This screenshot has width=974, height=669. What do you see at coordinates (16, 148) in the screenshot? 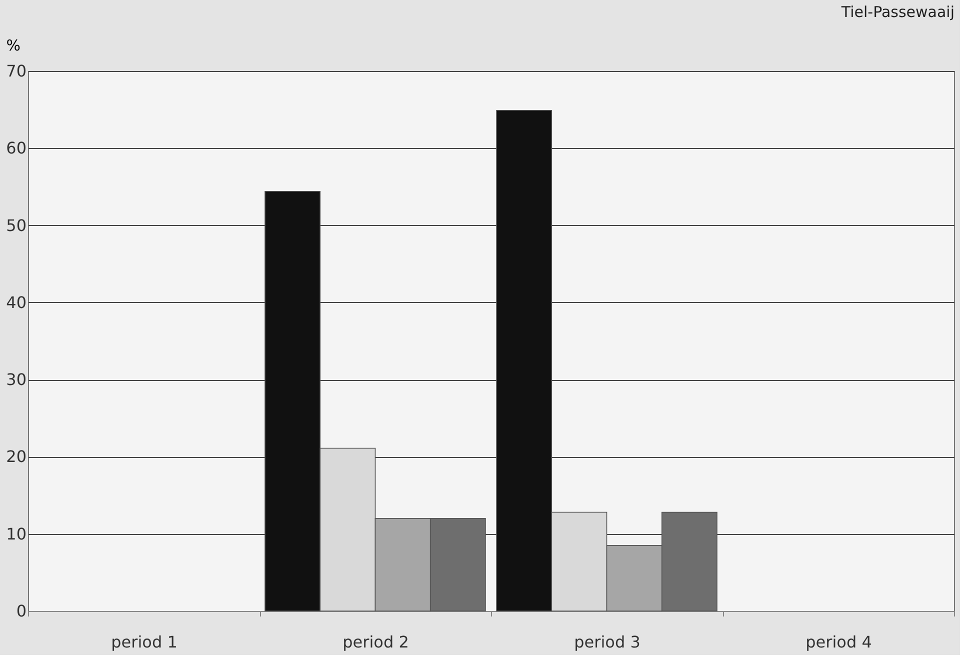
I see `y-tick-label: 60` at bounding box center [16, 148].